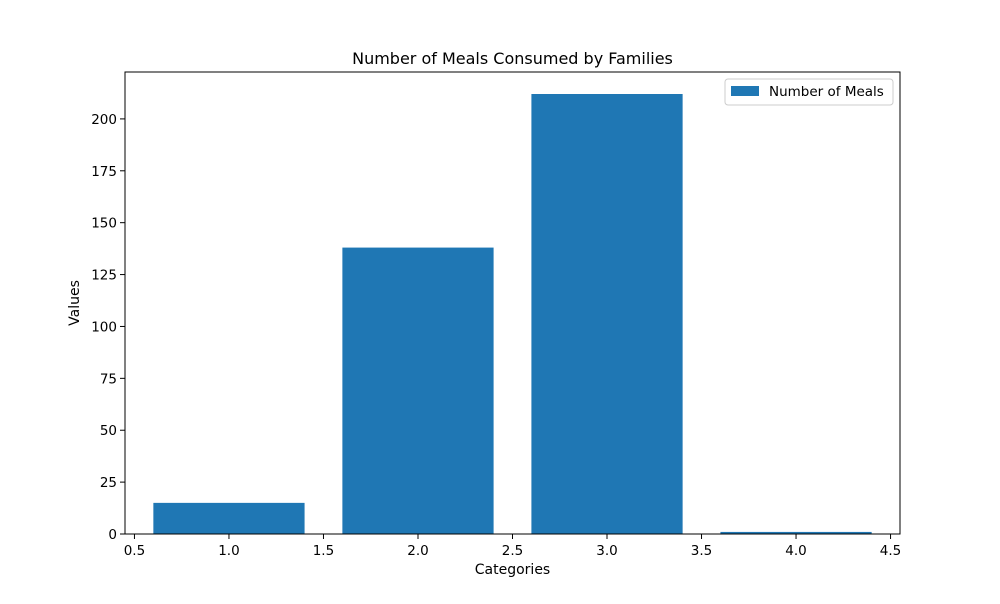  I want to click on y-tick-label: 200, so click(104, 120).